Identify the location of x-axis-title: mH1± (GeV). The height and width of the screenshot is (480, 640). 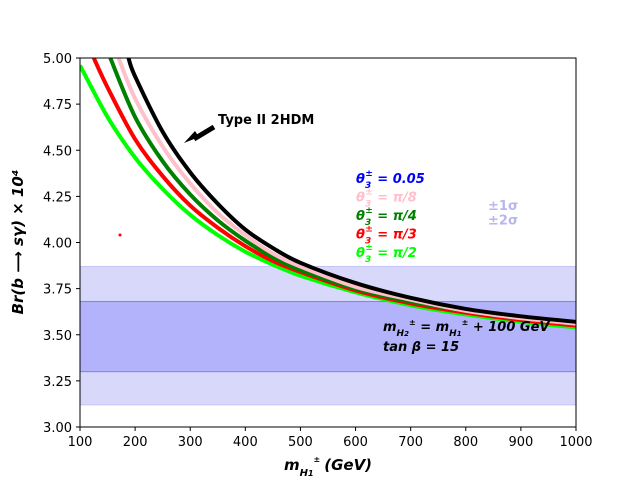
(328, 467).